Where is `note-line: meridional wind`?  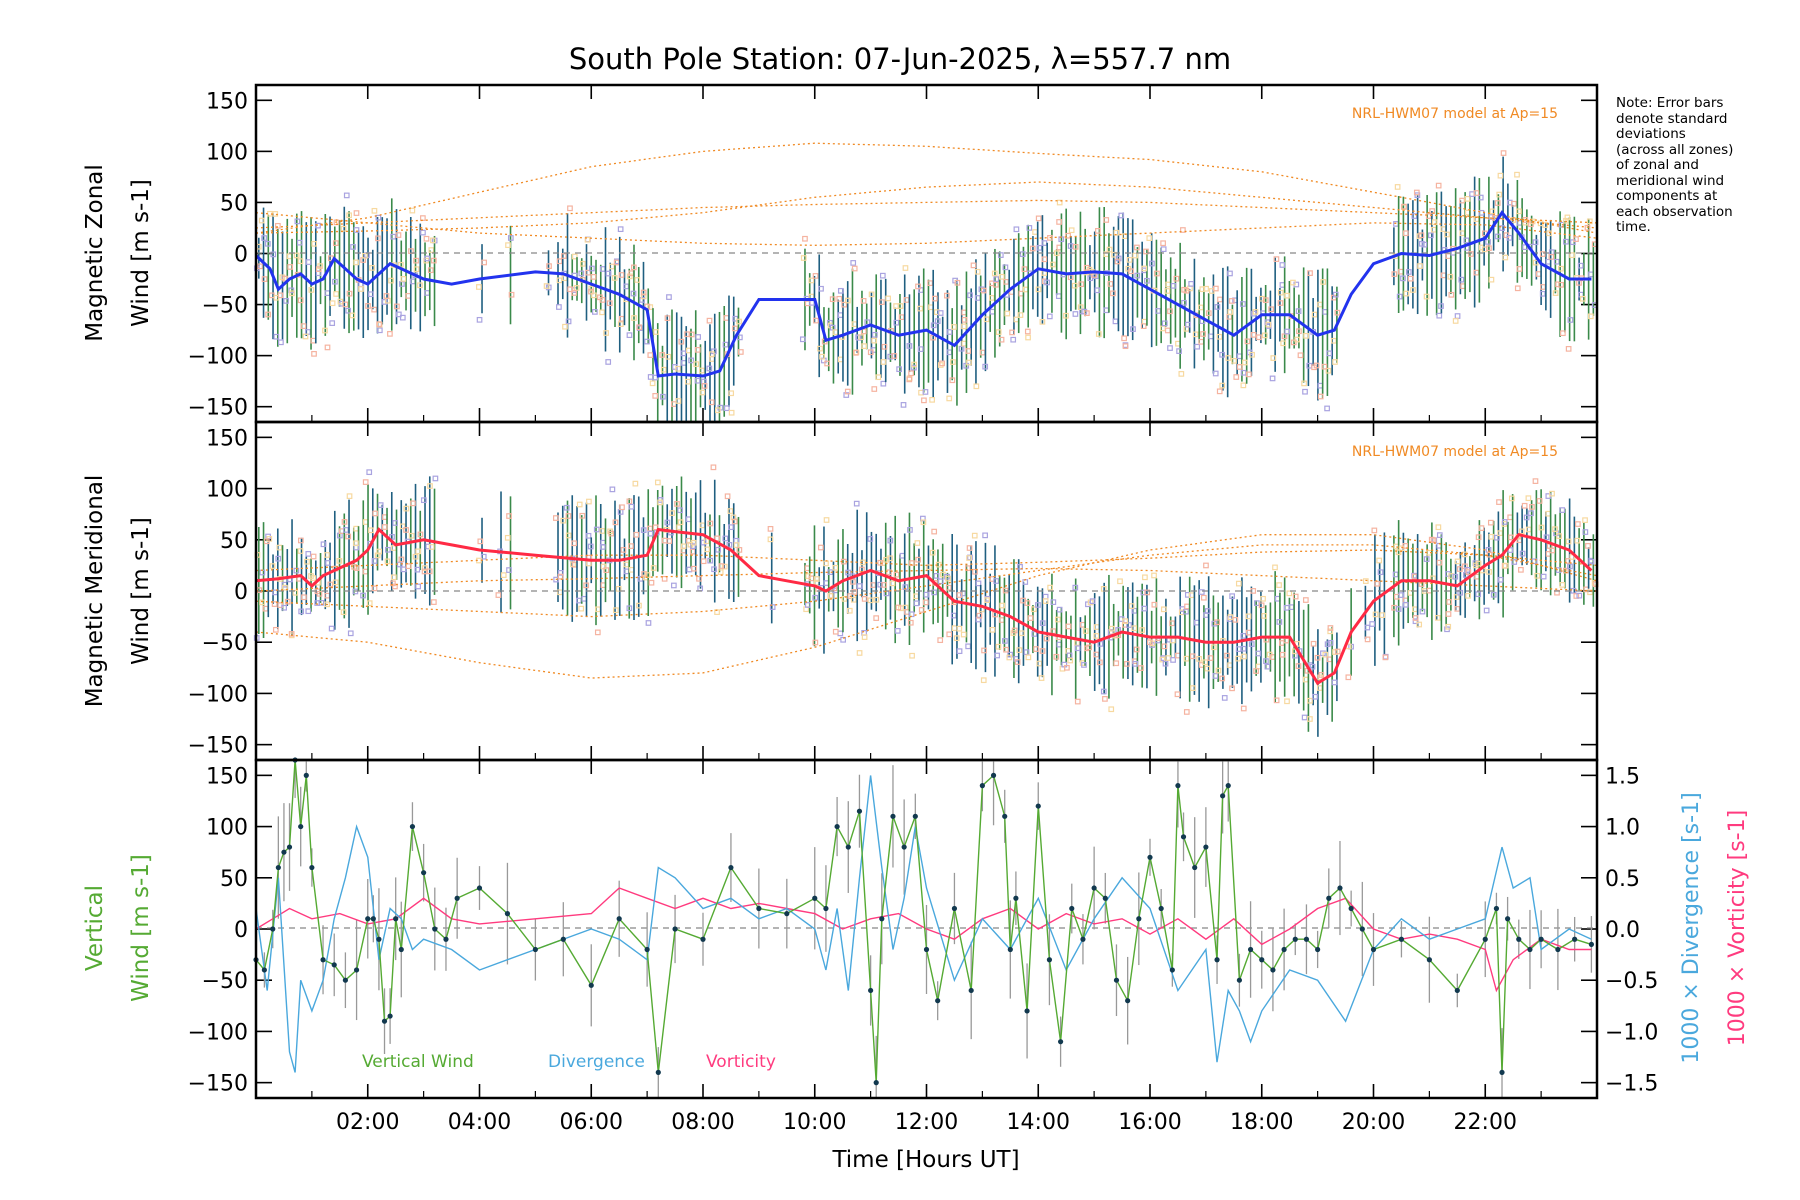
note-line: meridional wind is located at coordinates (1670, 180).